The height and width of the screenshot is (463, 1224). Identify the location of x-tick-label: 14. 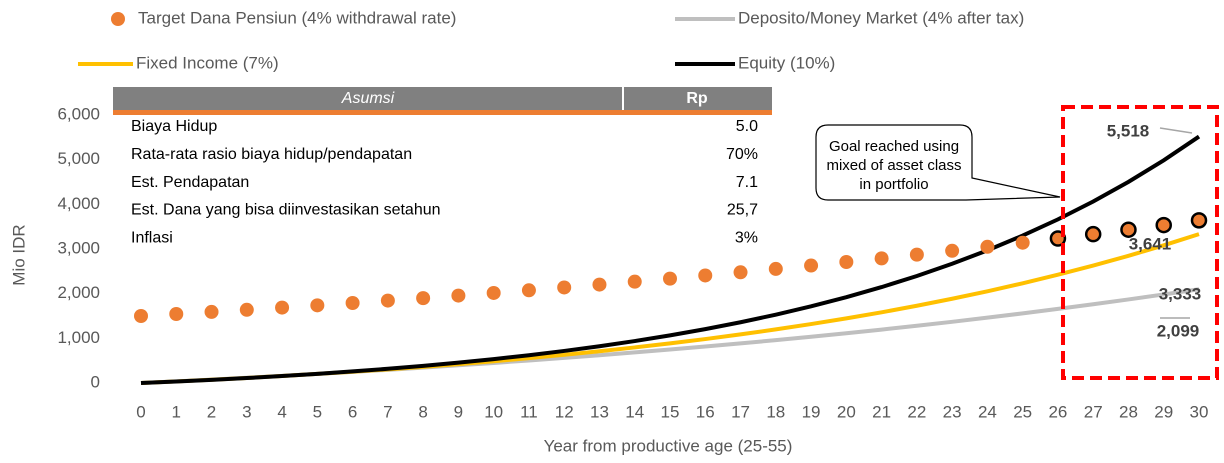
(634, 411).